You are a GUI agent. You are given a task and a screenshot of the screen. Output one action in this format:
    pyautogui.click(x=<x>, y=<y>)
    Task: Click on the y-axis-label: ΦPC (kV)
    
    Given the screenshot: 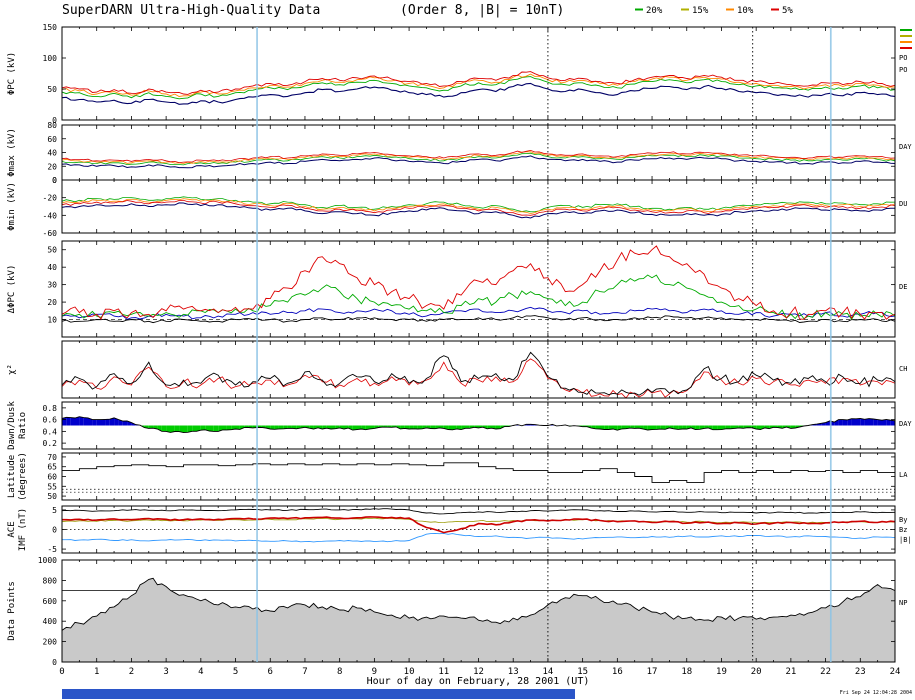 What is the action you would take?
    pyautogui.click(x=12, y=73)
    